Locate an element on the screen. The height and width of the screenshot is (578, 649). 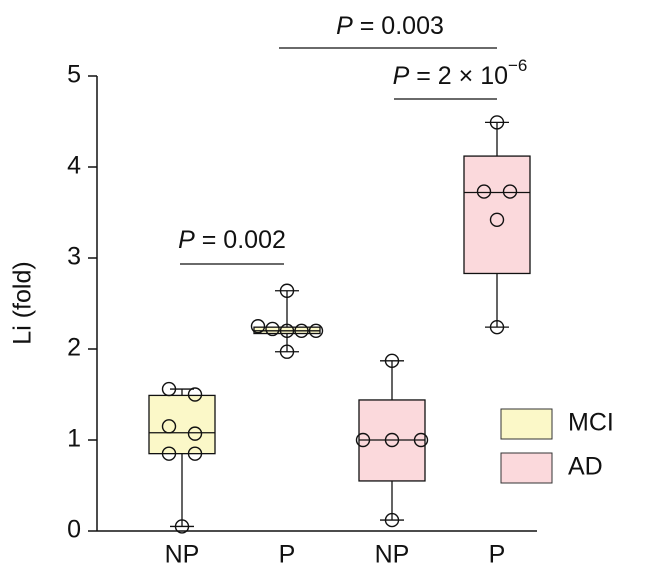
annotation-text: = 2 × 10 is located at coordinates (462, 76).